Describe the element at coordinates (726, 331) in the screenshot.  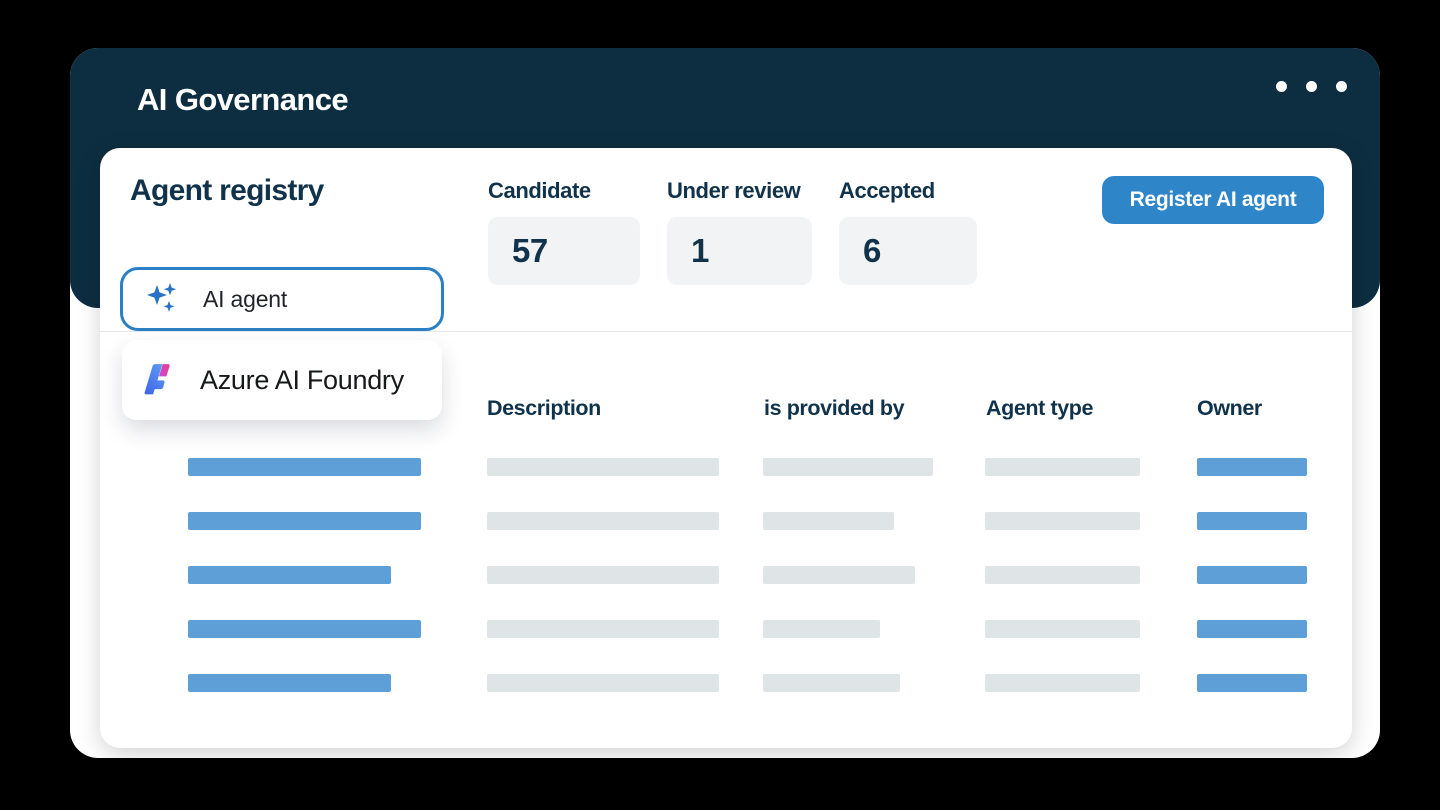
I see `section-divider` at that location.